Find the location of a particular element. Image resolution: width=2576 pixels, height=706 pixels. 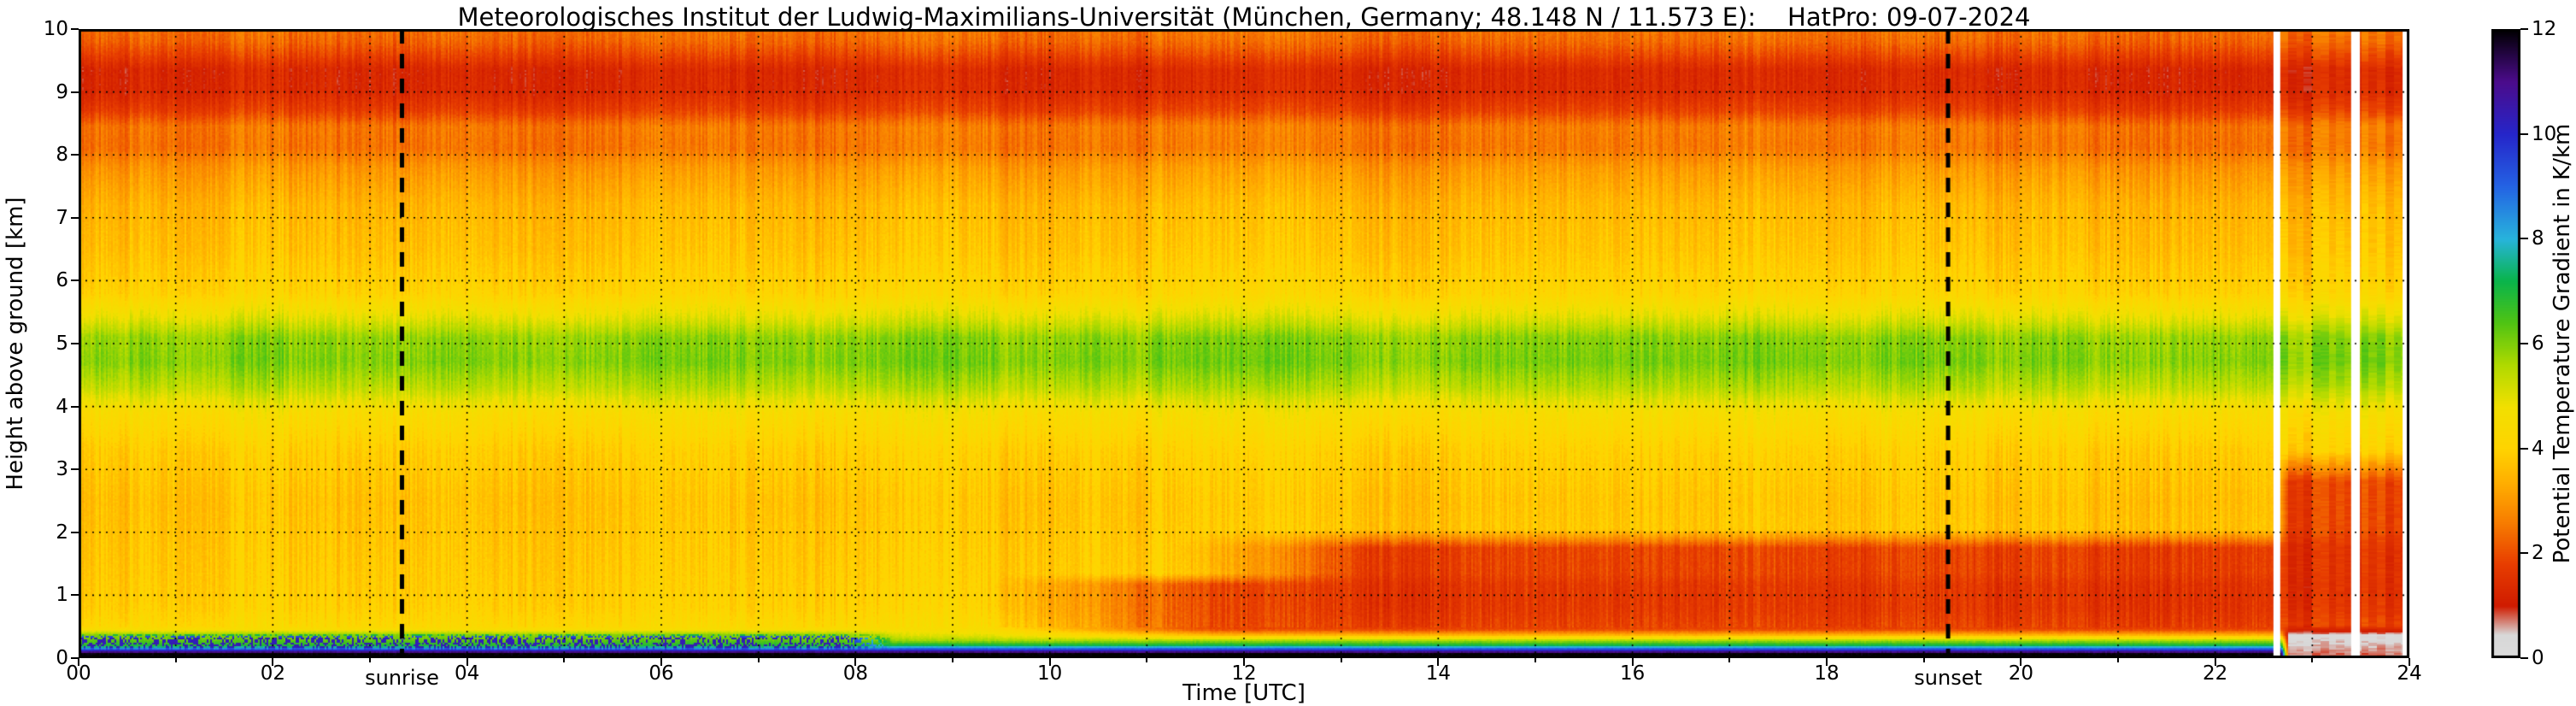

sunset-annotation-label: sunset is located at coordinates (1948, 678).